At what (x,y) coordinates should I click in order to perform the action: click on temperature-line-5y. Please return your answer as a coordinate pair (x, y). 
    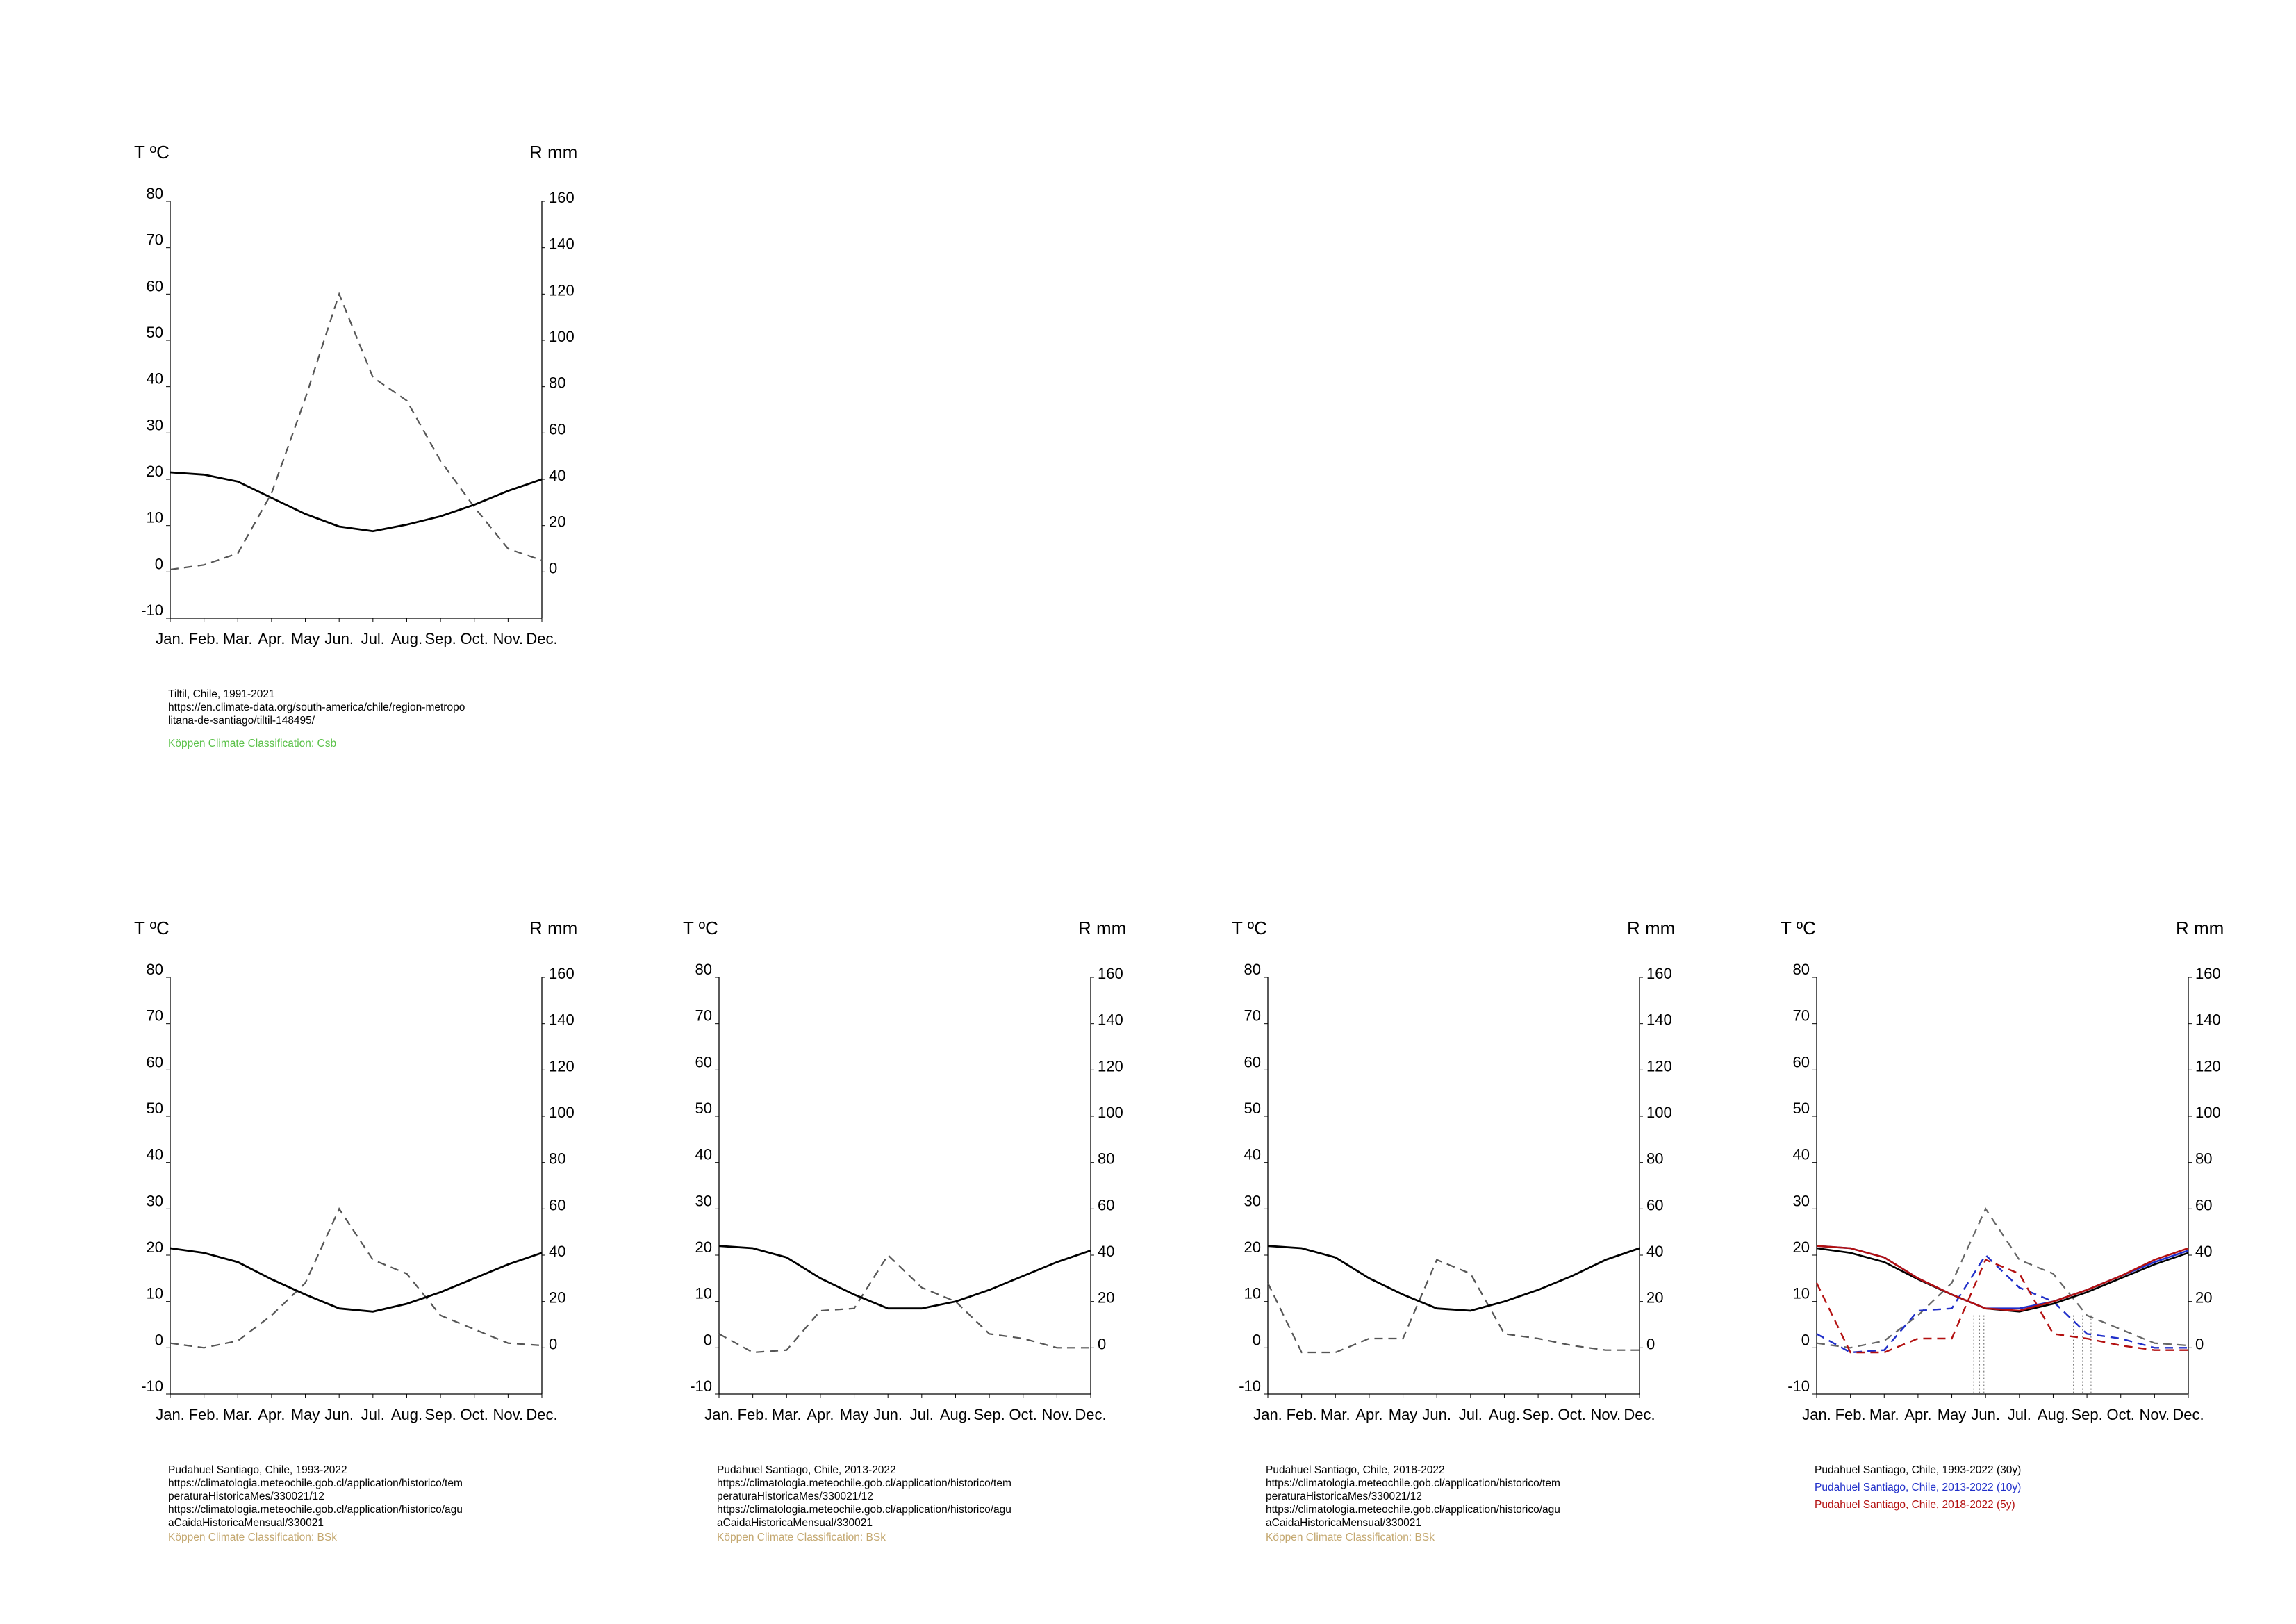
    Looking at the image, I should click on (2003, 1279).